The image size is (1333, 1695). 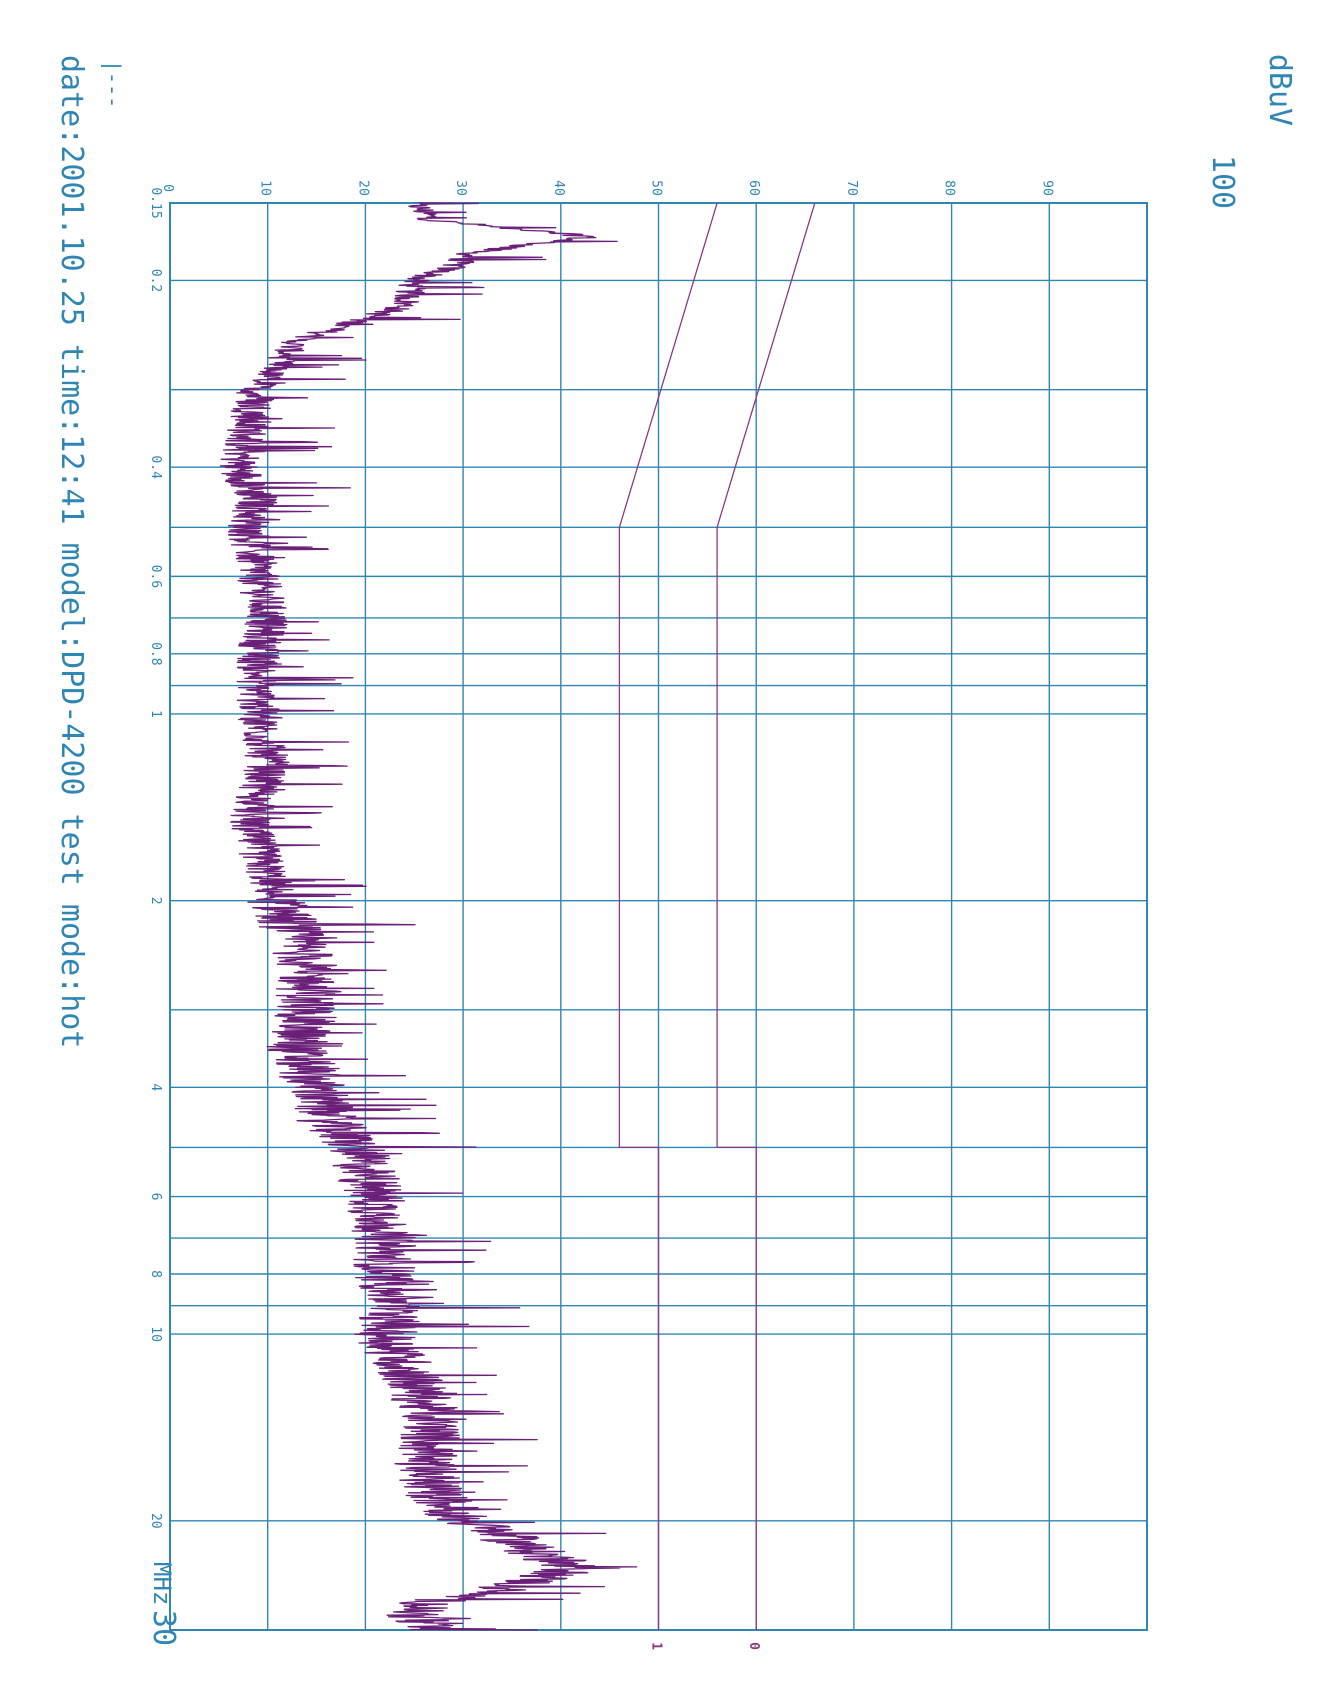 What do you see at coordinates (1222, 182) in the screenshot?
I see `y-top-label: 100` at bounding box center [1222, 182].